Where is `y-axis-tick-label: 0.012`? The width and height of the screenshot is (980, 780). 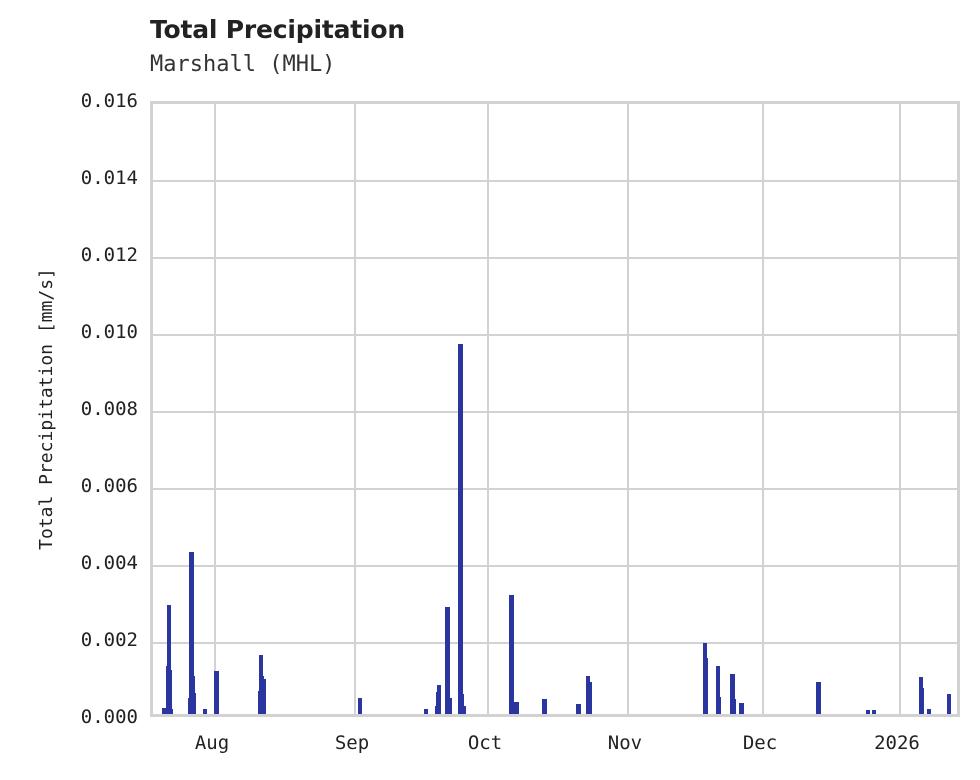
y-axis-tick-label: 0.012 is located at coordinates (109, 255).